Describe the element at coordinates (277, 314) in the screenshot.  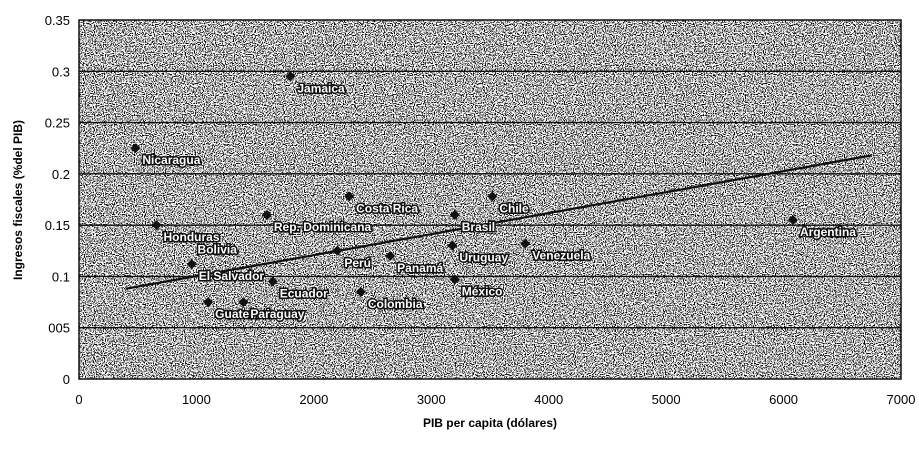
I see `data-point-label: Paraguay` at that location.